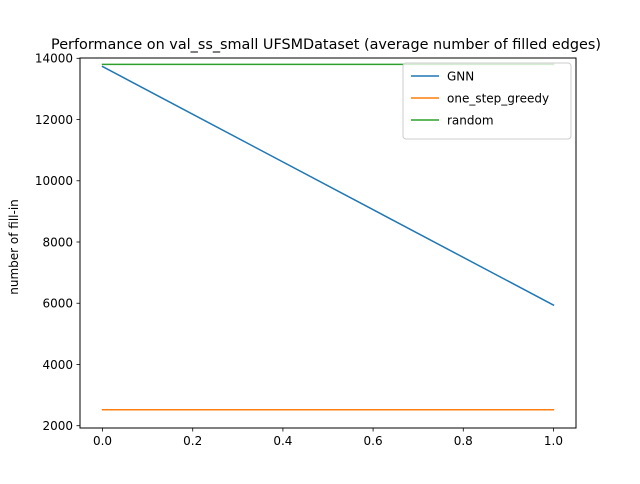 The height and width of the screenshot is (484, 640). I want to click on legend-box, so click(487, 101).